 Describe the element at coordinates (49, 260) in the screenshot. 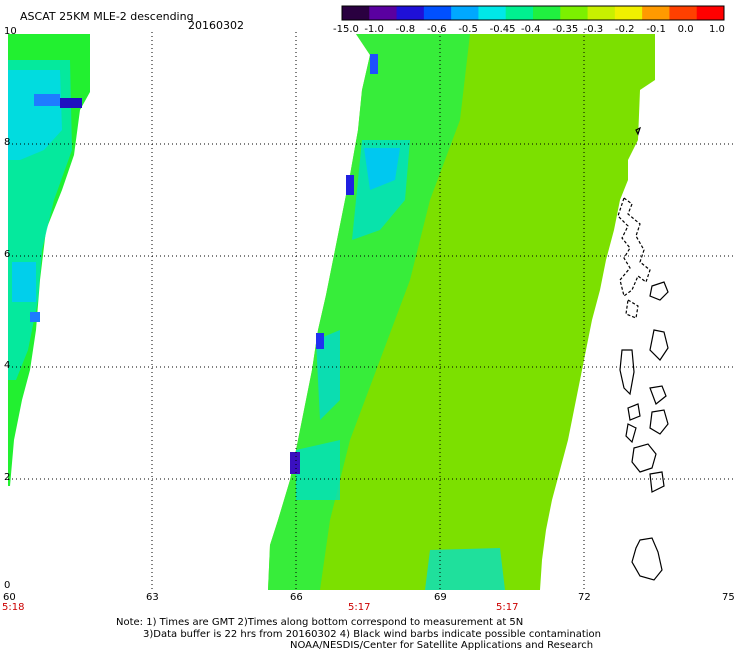

I see `left-swath` at that location.